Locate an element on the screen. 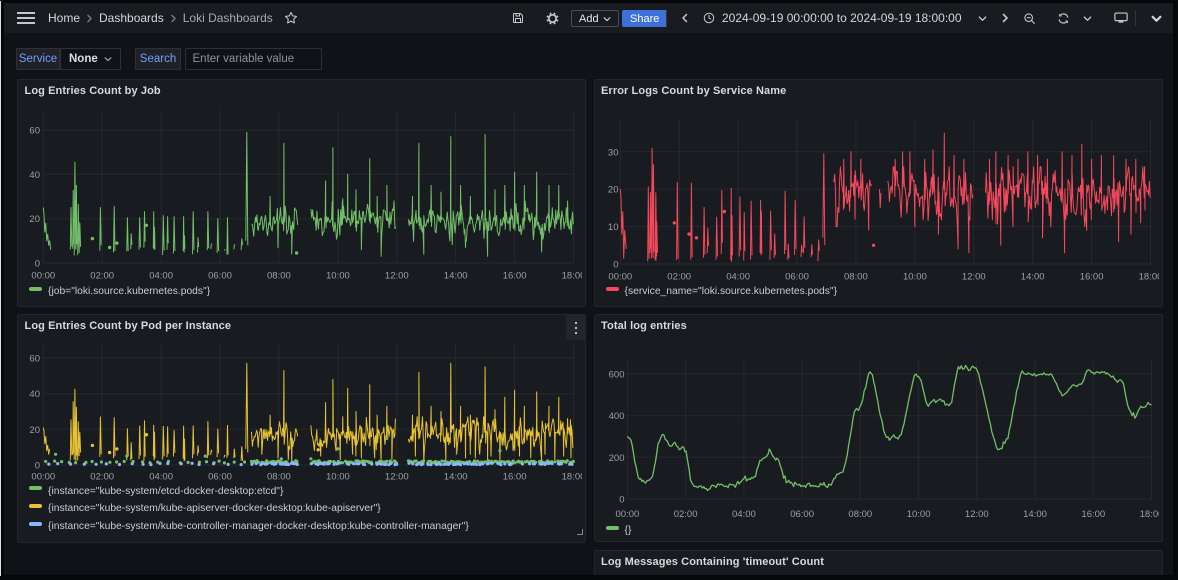 This screenshot has height=580, width=1178. svg-text: 30 is located at coordinates (612, 152).